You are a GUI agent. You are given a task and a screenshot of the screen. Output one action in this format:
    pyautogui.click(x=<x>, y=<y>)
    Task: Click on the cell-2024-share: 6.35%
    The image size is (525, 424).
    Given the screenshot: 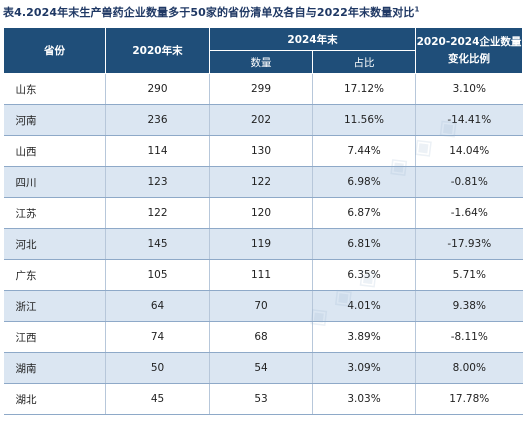 What is the action you would take?
    pyautogui.click(x=364, y=275)
    